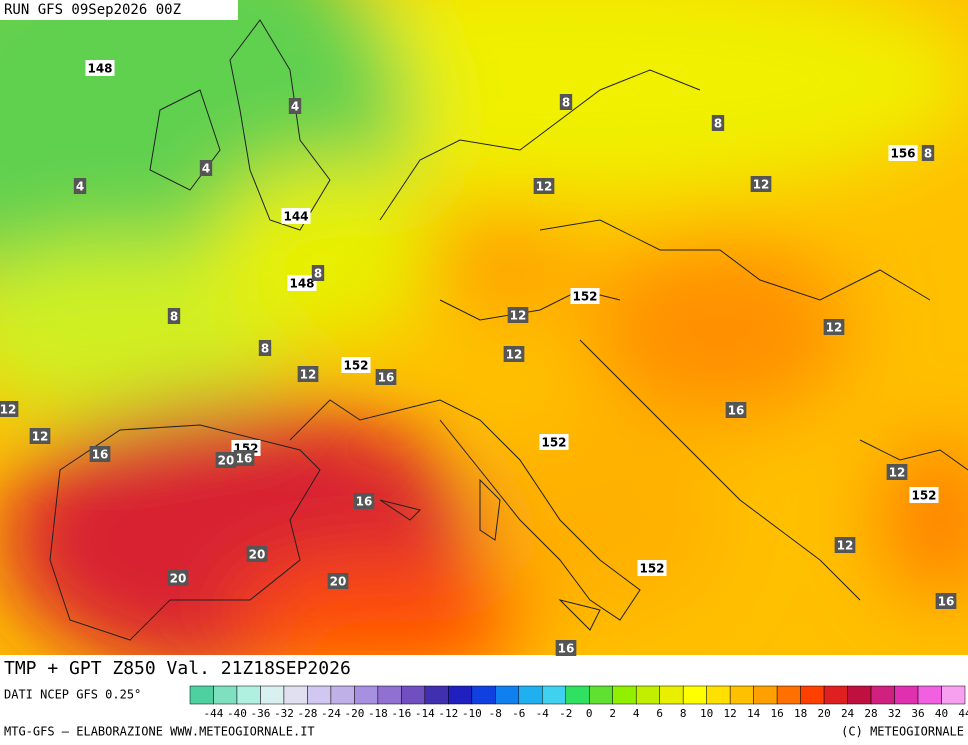  Describe the element at coordinates (963, 713) in the screenshot. I see `colorbar-label: 44` at that location.